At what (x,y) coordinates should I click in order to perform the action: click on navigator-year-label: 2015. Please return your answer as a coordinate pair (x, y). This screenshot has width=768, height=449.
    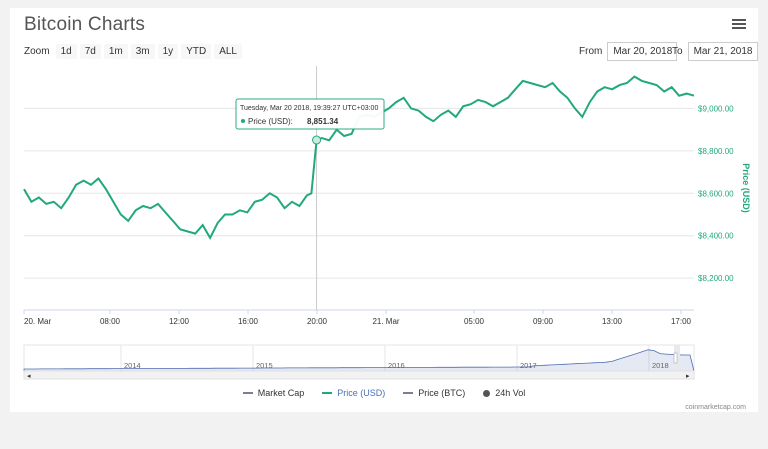
    Looking at the image, I should click on (264, 365).